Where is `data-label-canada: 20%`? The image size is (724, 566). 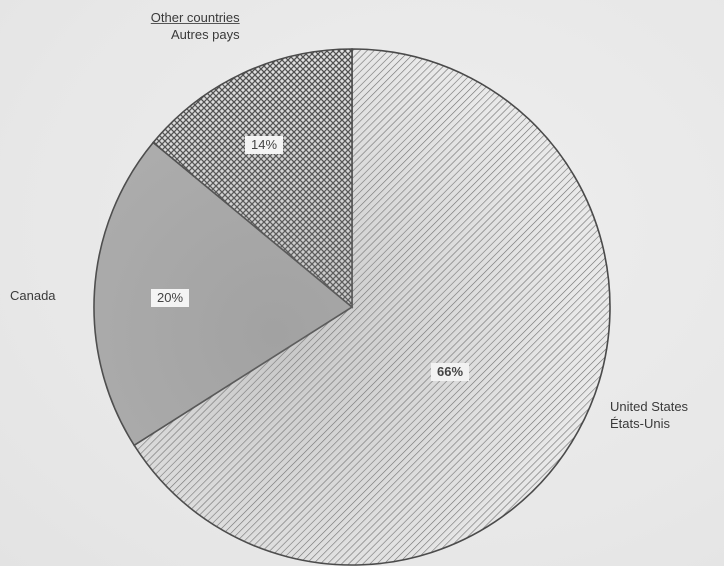
data-label-canada: 20% is located at coordinates (170, 298).